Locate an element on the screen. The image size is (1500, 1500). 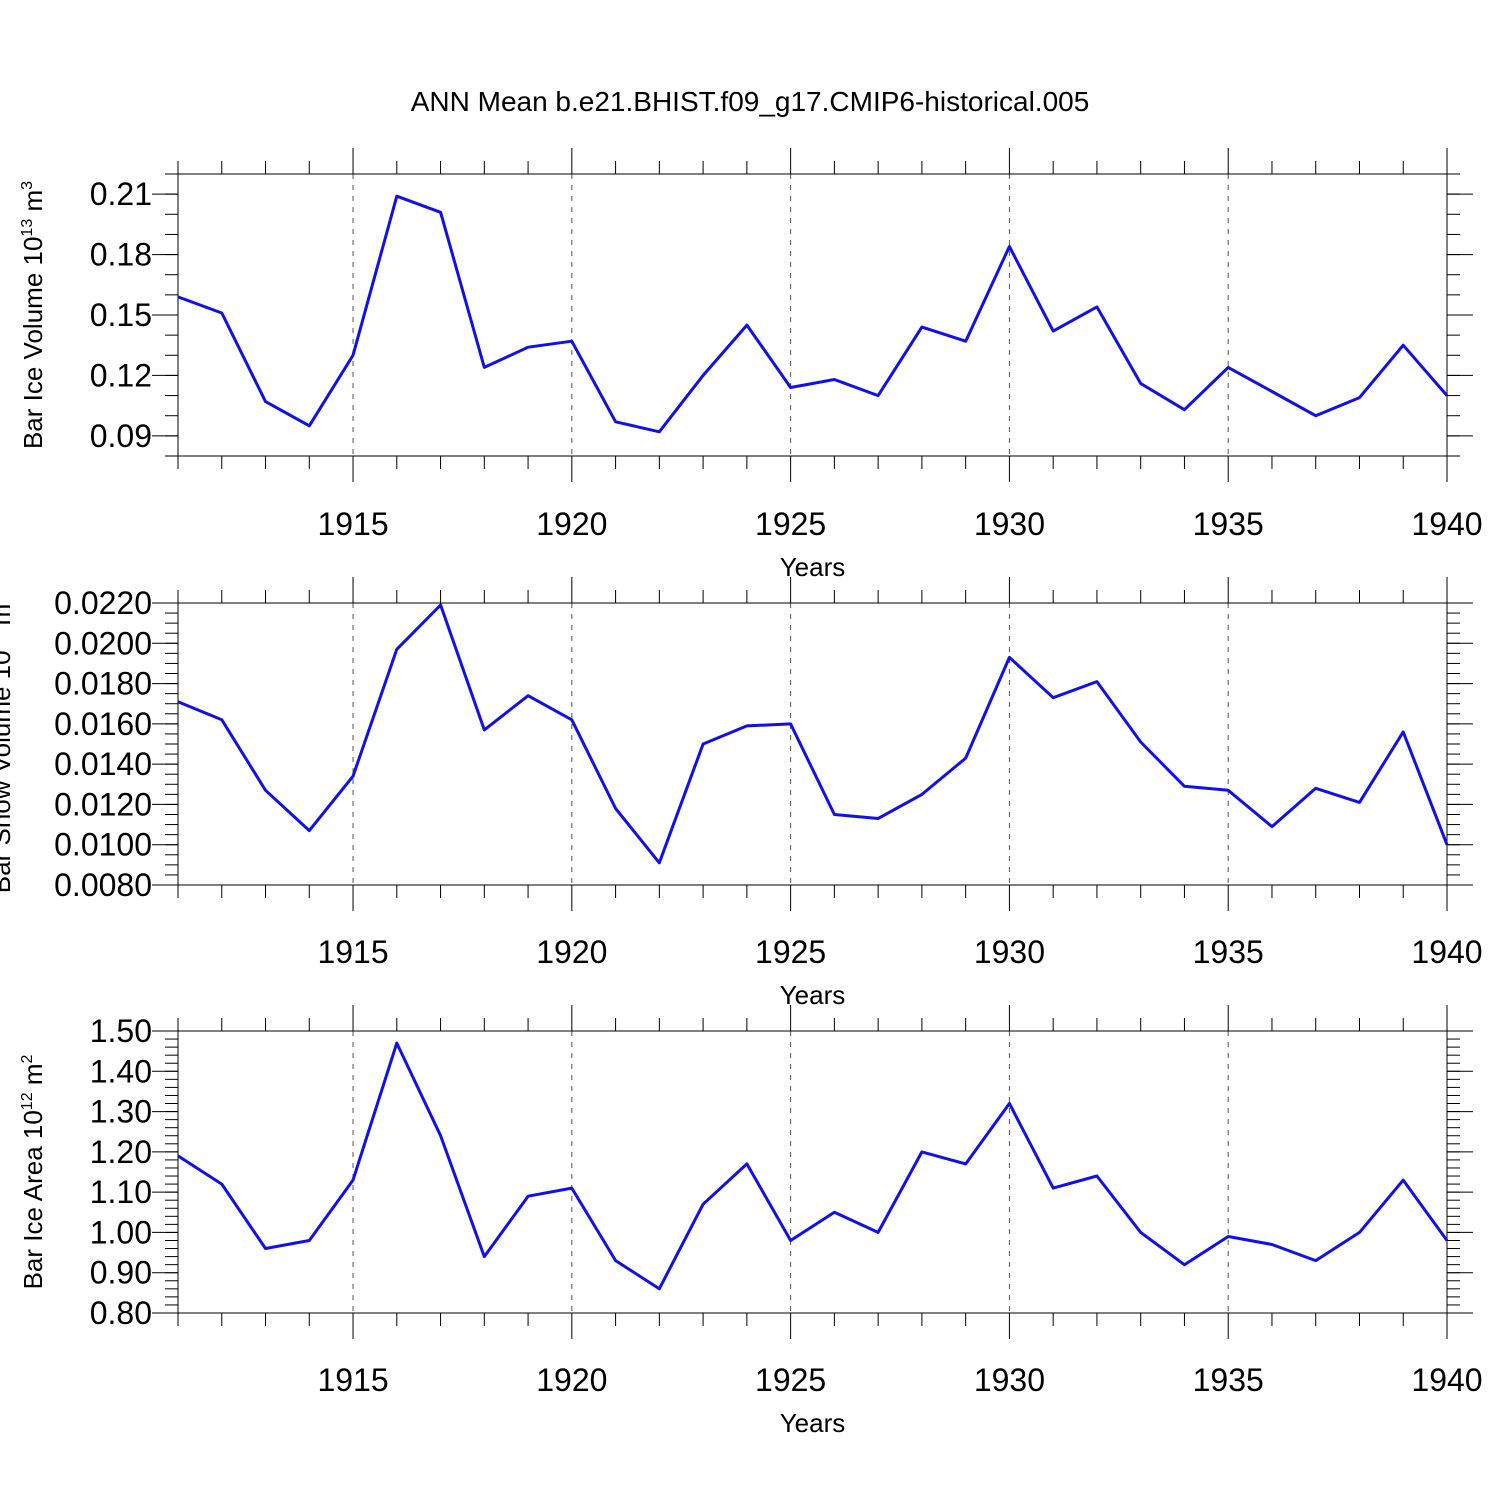
y-axis-title-part: Bar Ice Volume 10 is located at coordinates (33, 343).